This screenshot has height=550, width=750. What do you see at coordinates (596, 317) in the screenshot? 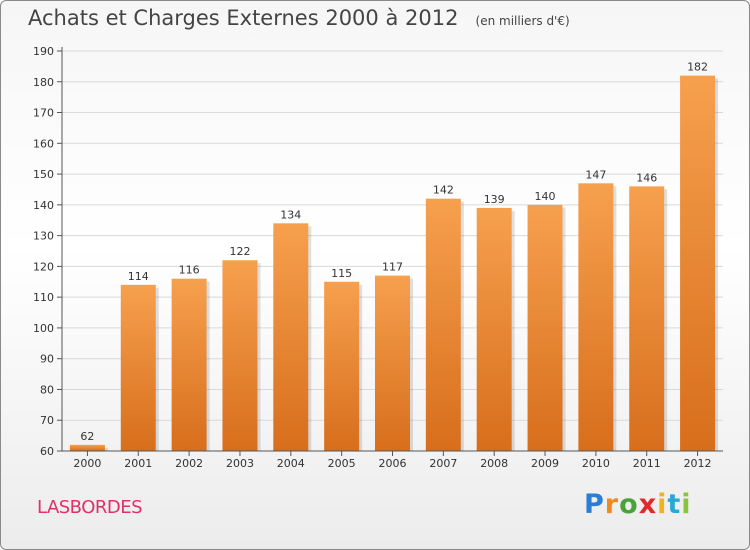
I see `bar-2010` at bounding box center [596, 317].